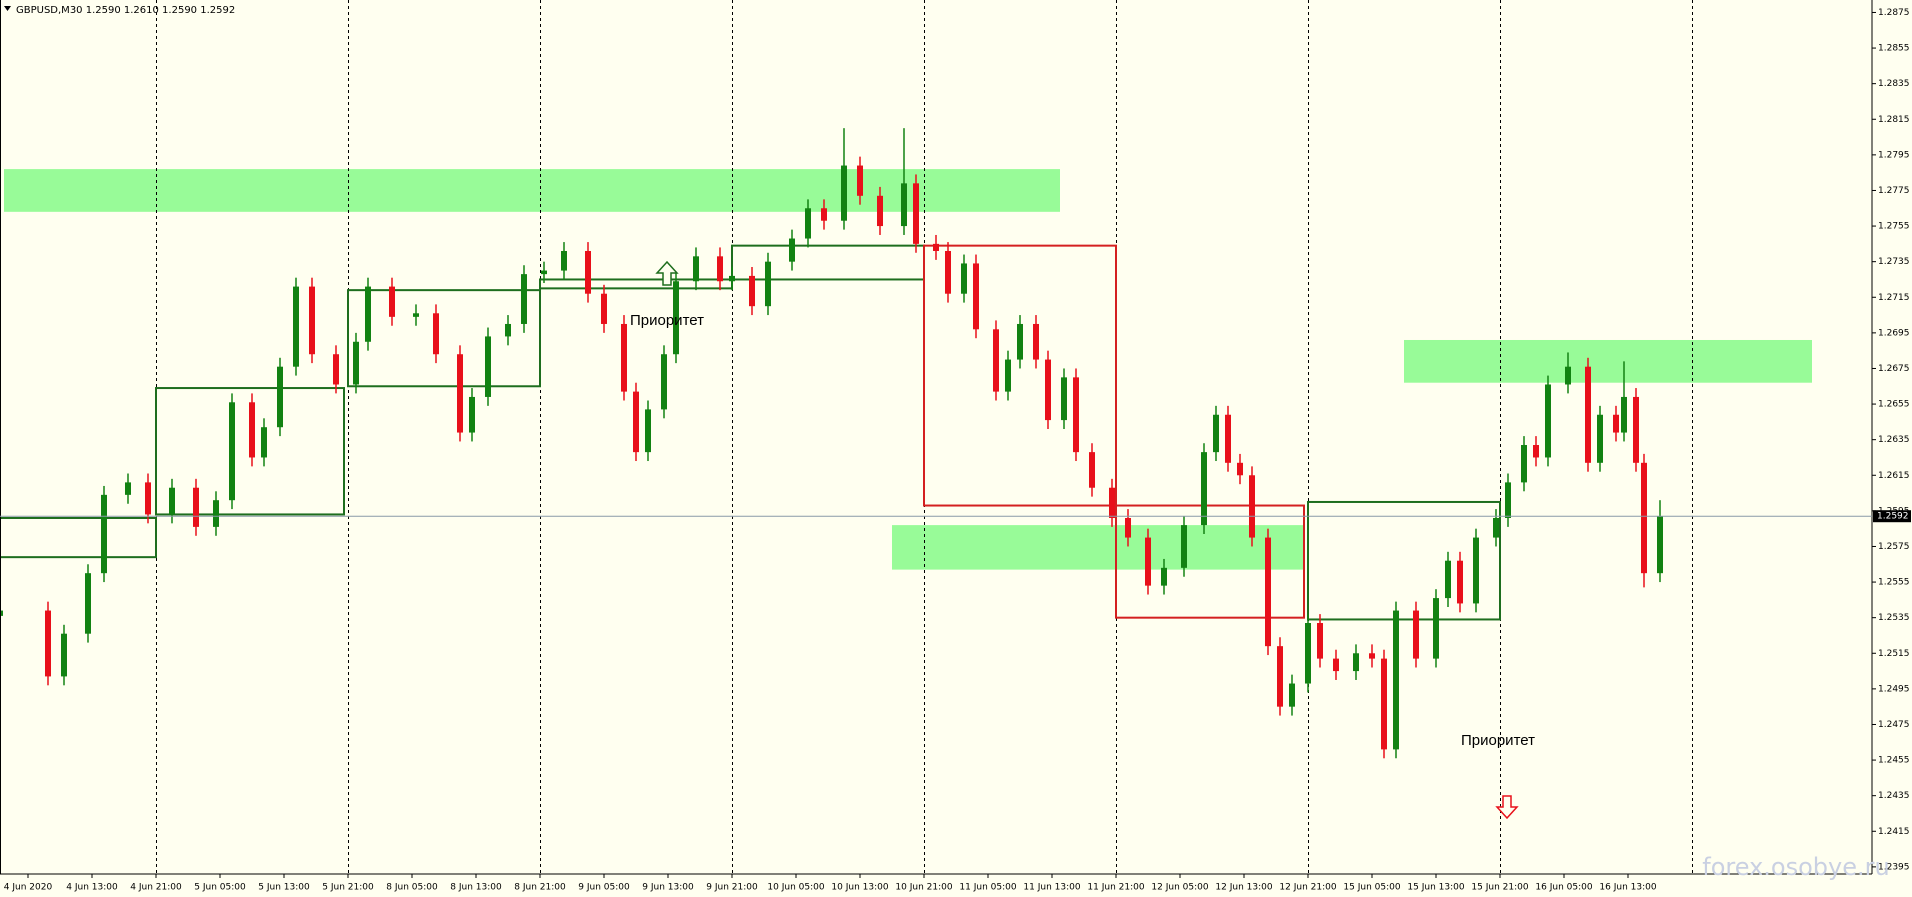 Image resolution: width=1912 pixels, height=897 pixels. I want to click on y-tick-label: 1.2475, so click(1894, 725).